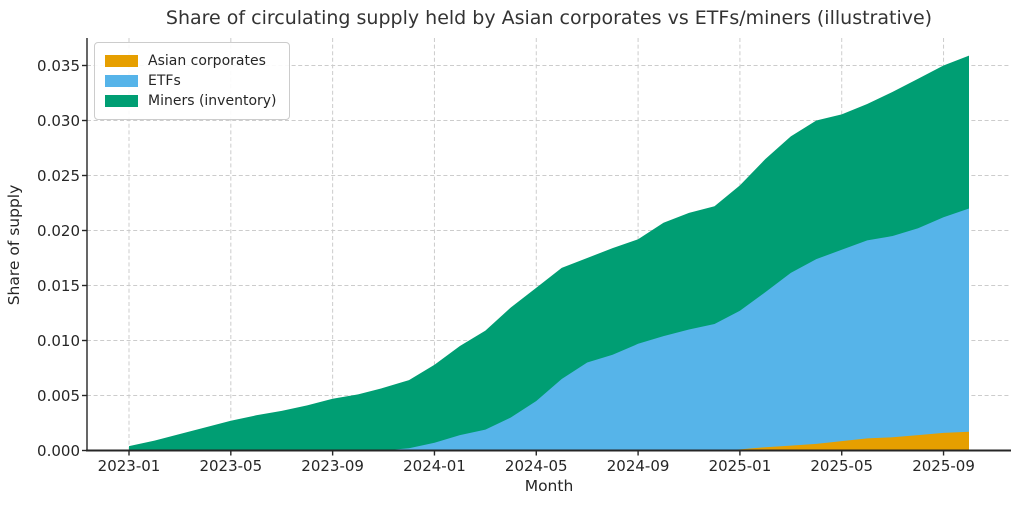 The image size is (1024, 507). I want to click on legend-label: Miners (inventory), so click(212, 101).